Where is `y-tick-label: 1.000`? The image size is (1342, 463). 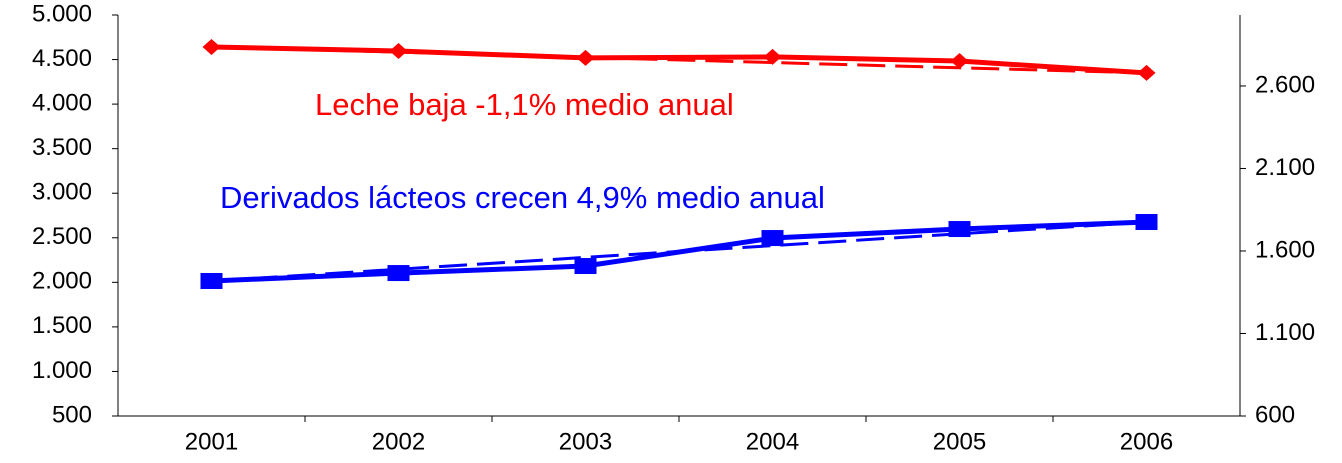 y-tick-label: 1.000 is located at coordinates (62, 370).